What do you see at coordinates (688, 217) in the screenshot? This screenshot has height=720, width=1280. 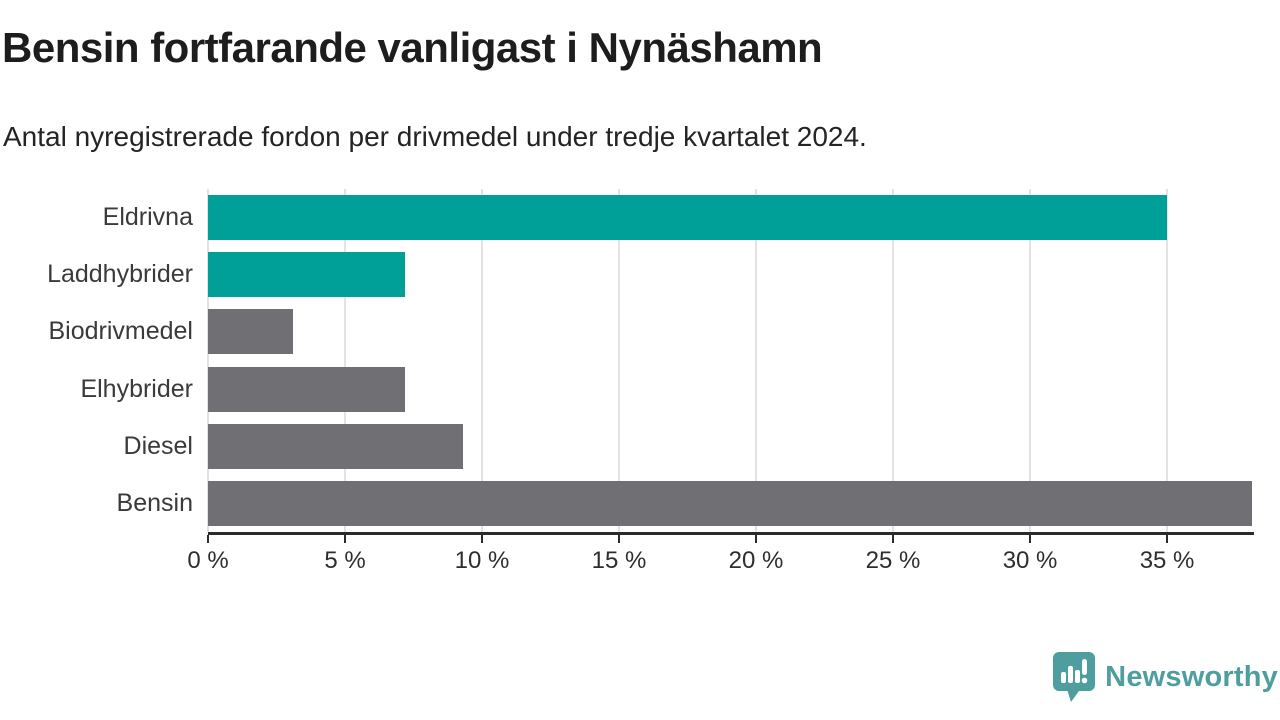 I see `bar-eldrivna` at bounding box center [688, 217].